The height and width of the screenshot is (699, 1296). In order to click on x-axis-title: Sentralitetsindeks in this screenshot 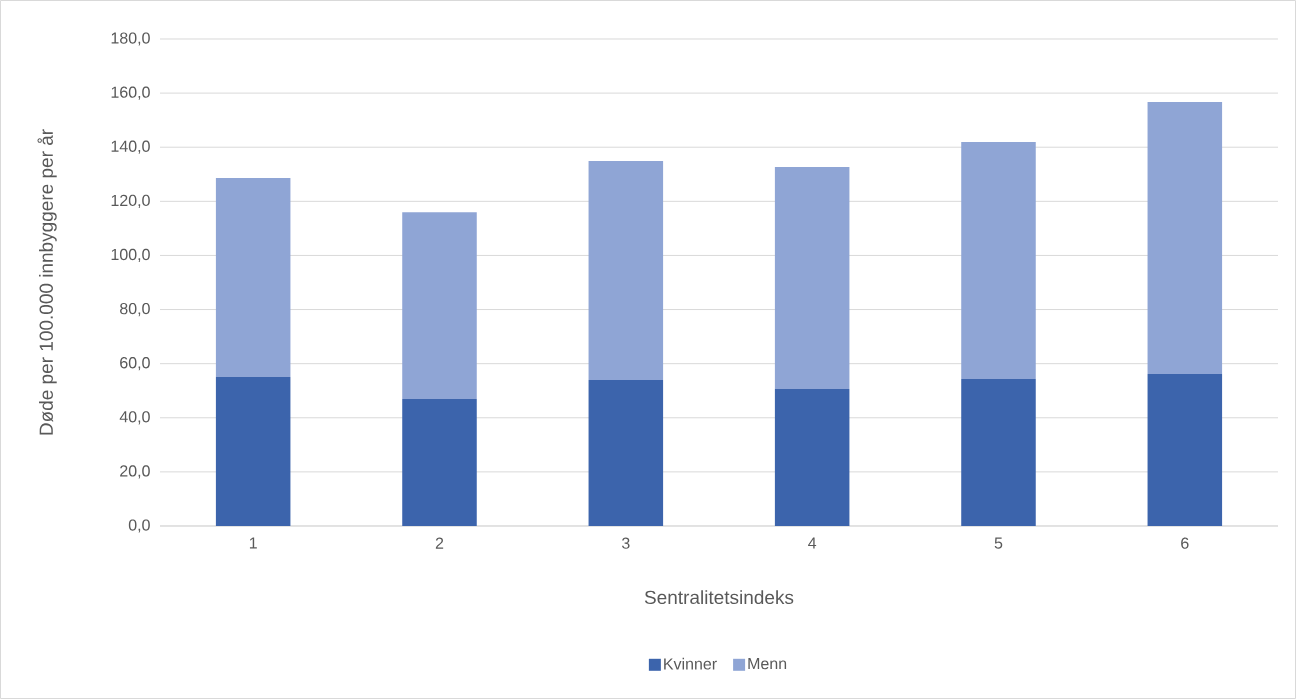, I will do `click(719, 597)`.